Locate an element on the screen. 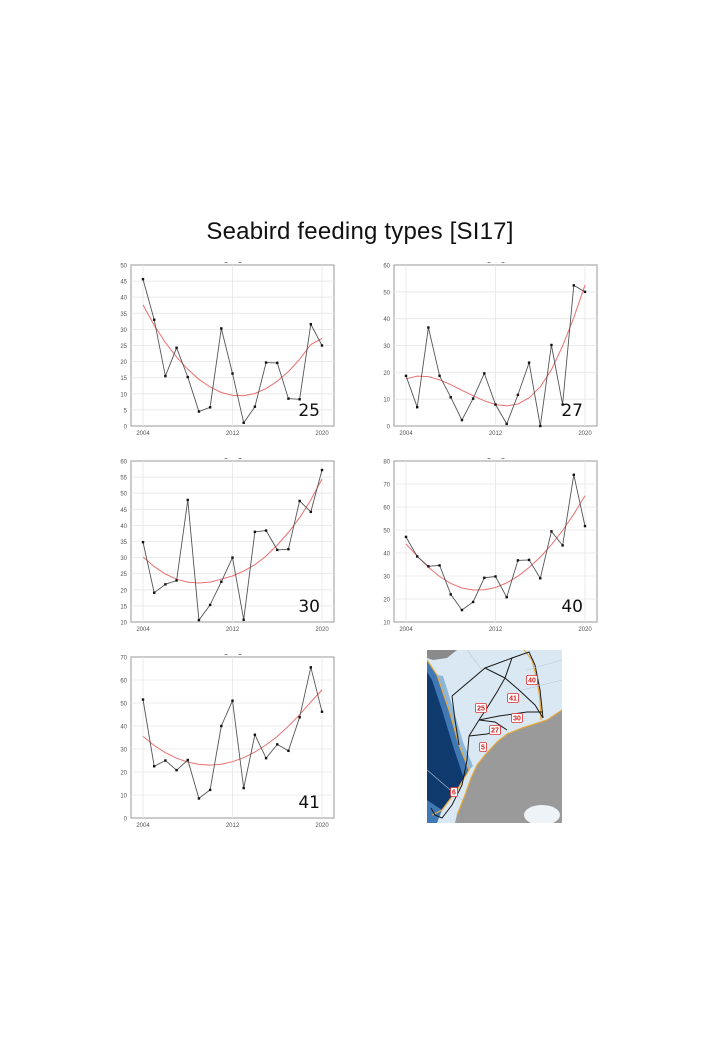  y-tick-label: 80 is located at coordinates (386, 463).